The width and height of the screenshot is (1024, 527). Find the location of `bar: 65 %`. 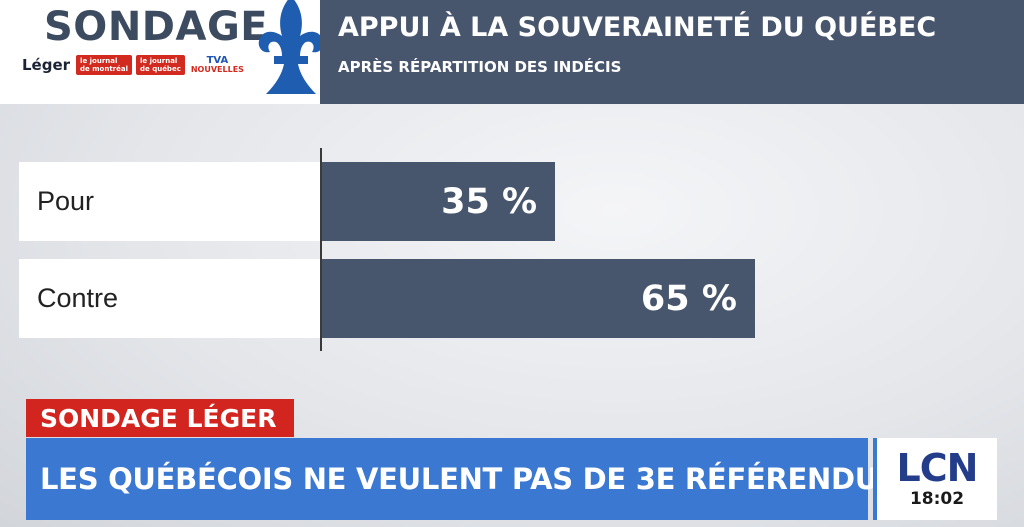

bar: 65 % is located at coordinates (538, 298).